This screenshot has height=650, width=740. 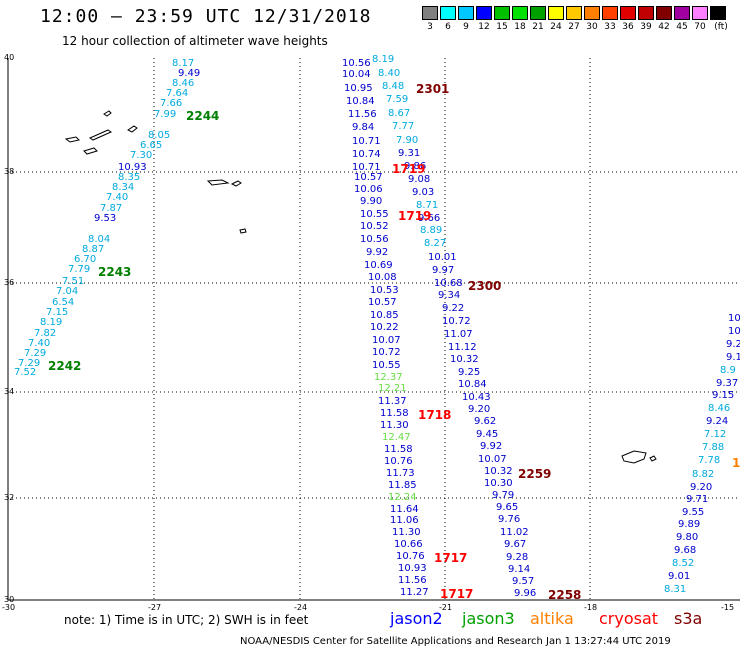 What do you see at coordinates (165, 114) in the screenshot?
I see `wave-height-label: 7.99` at bounding box center [165, 114].